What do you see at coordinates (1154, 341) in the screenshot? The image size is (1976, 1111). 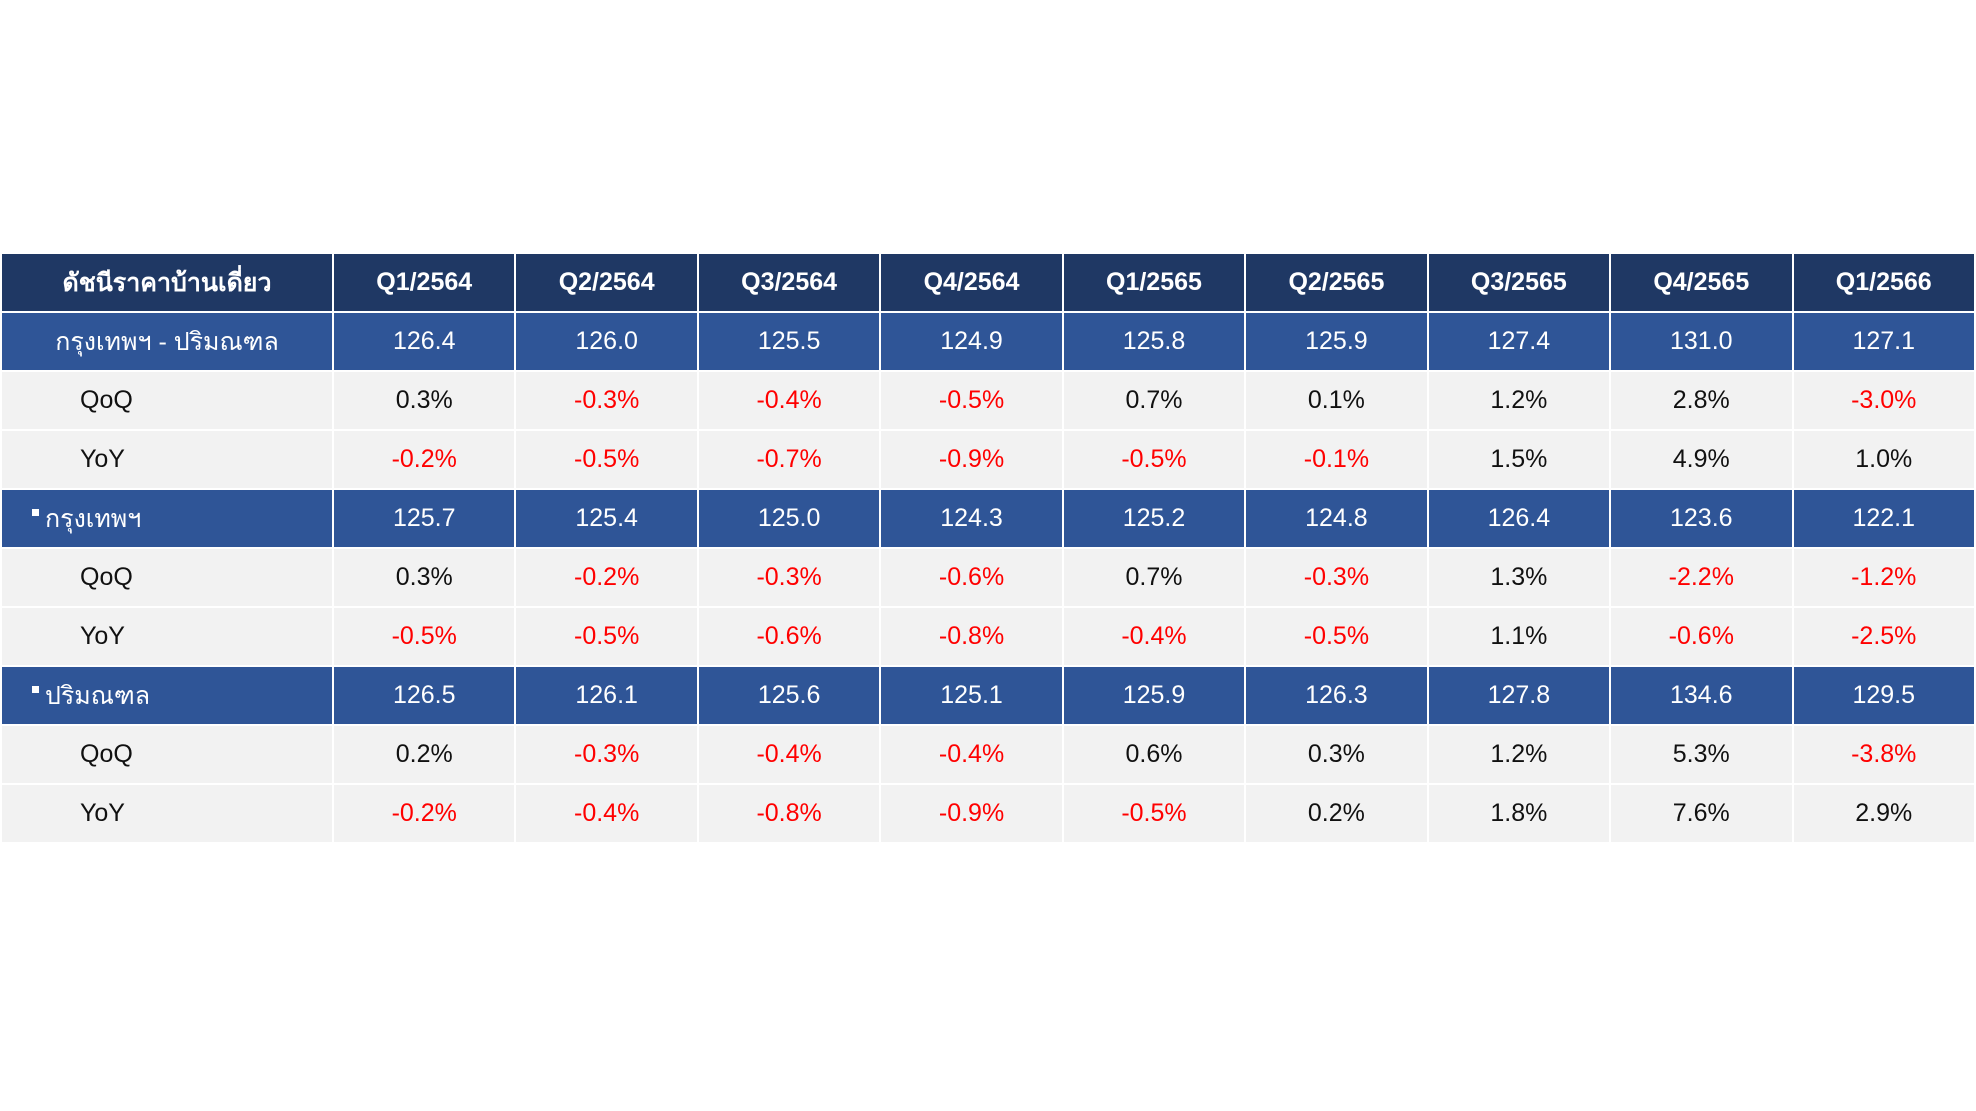 I see `index-cell: 125.8` at bounding box center [1154, 341].